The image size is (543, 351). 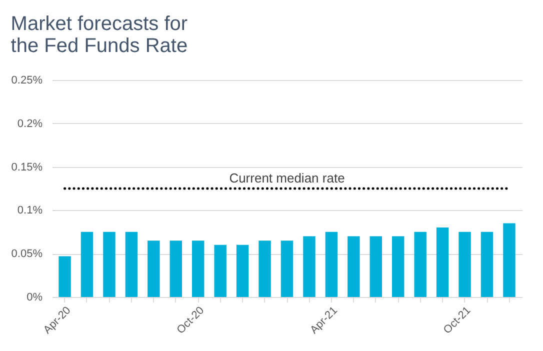 What do you see at coordinates (99, 24) in the screenshot?
I see `text: Market forecasts for` at bounding box center [99, 24].